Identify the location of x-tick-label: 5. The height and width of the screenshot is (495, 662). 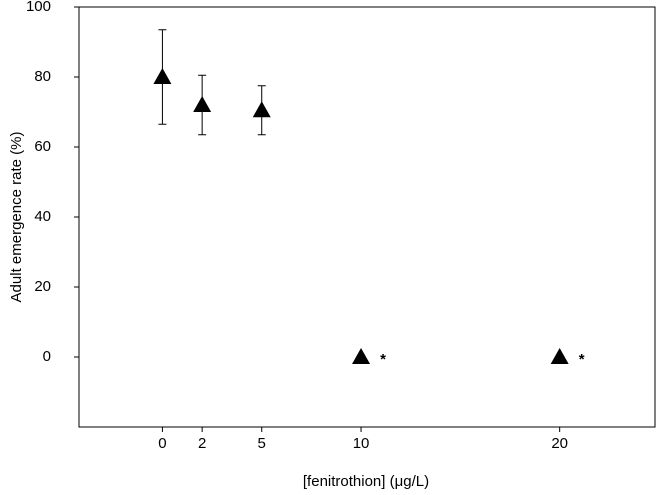
(262, 443).